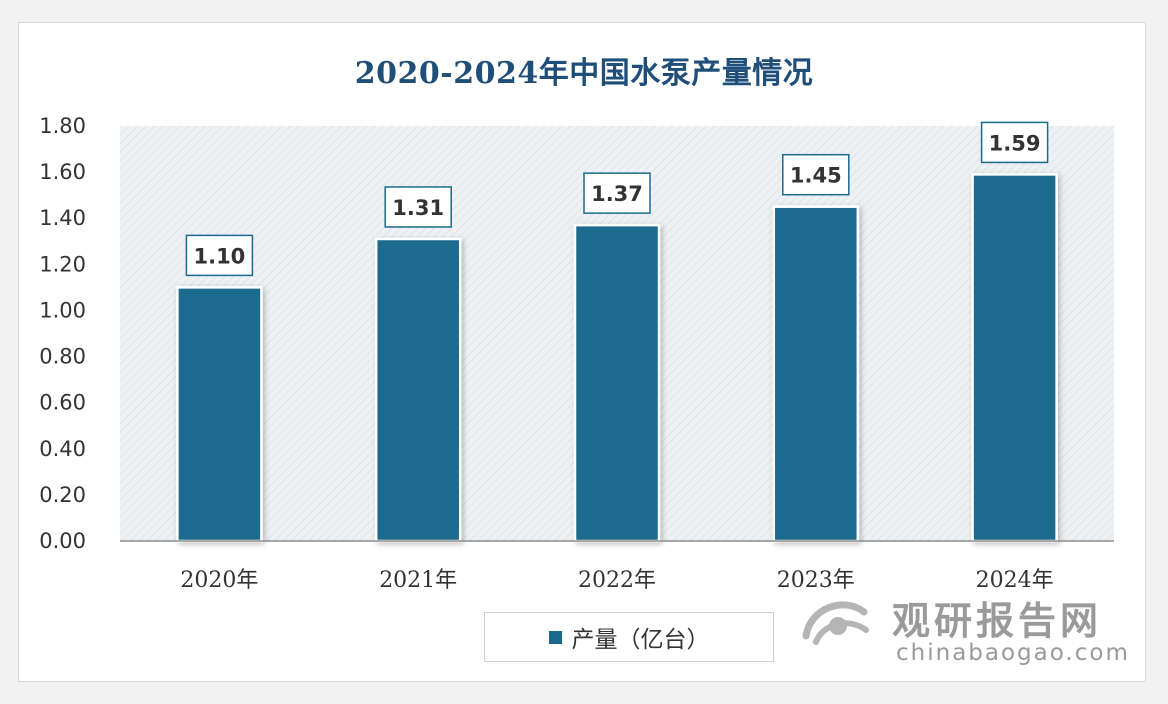 This screenshot has height=704, width=1168. Describe the element at coordinates (418, 580) in the screenshot. I see `x-tick-label: 2021年` at that location.